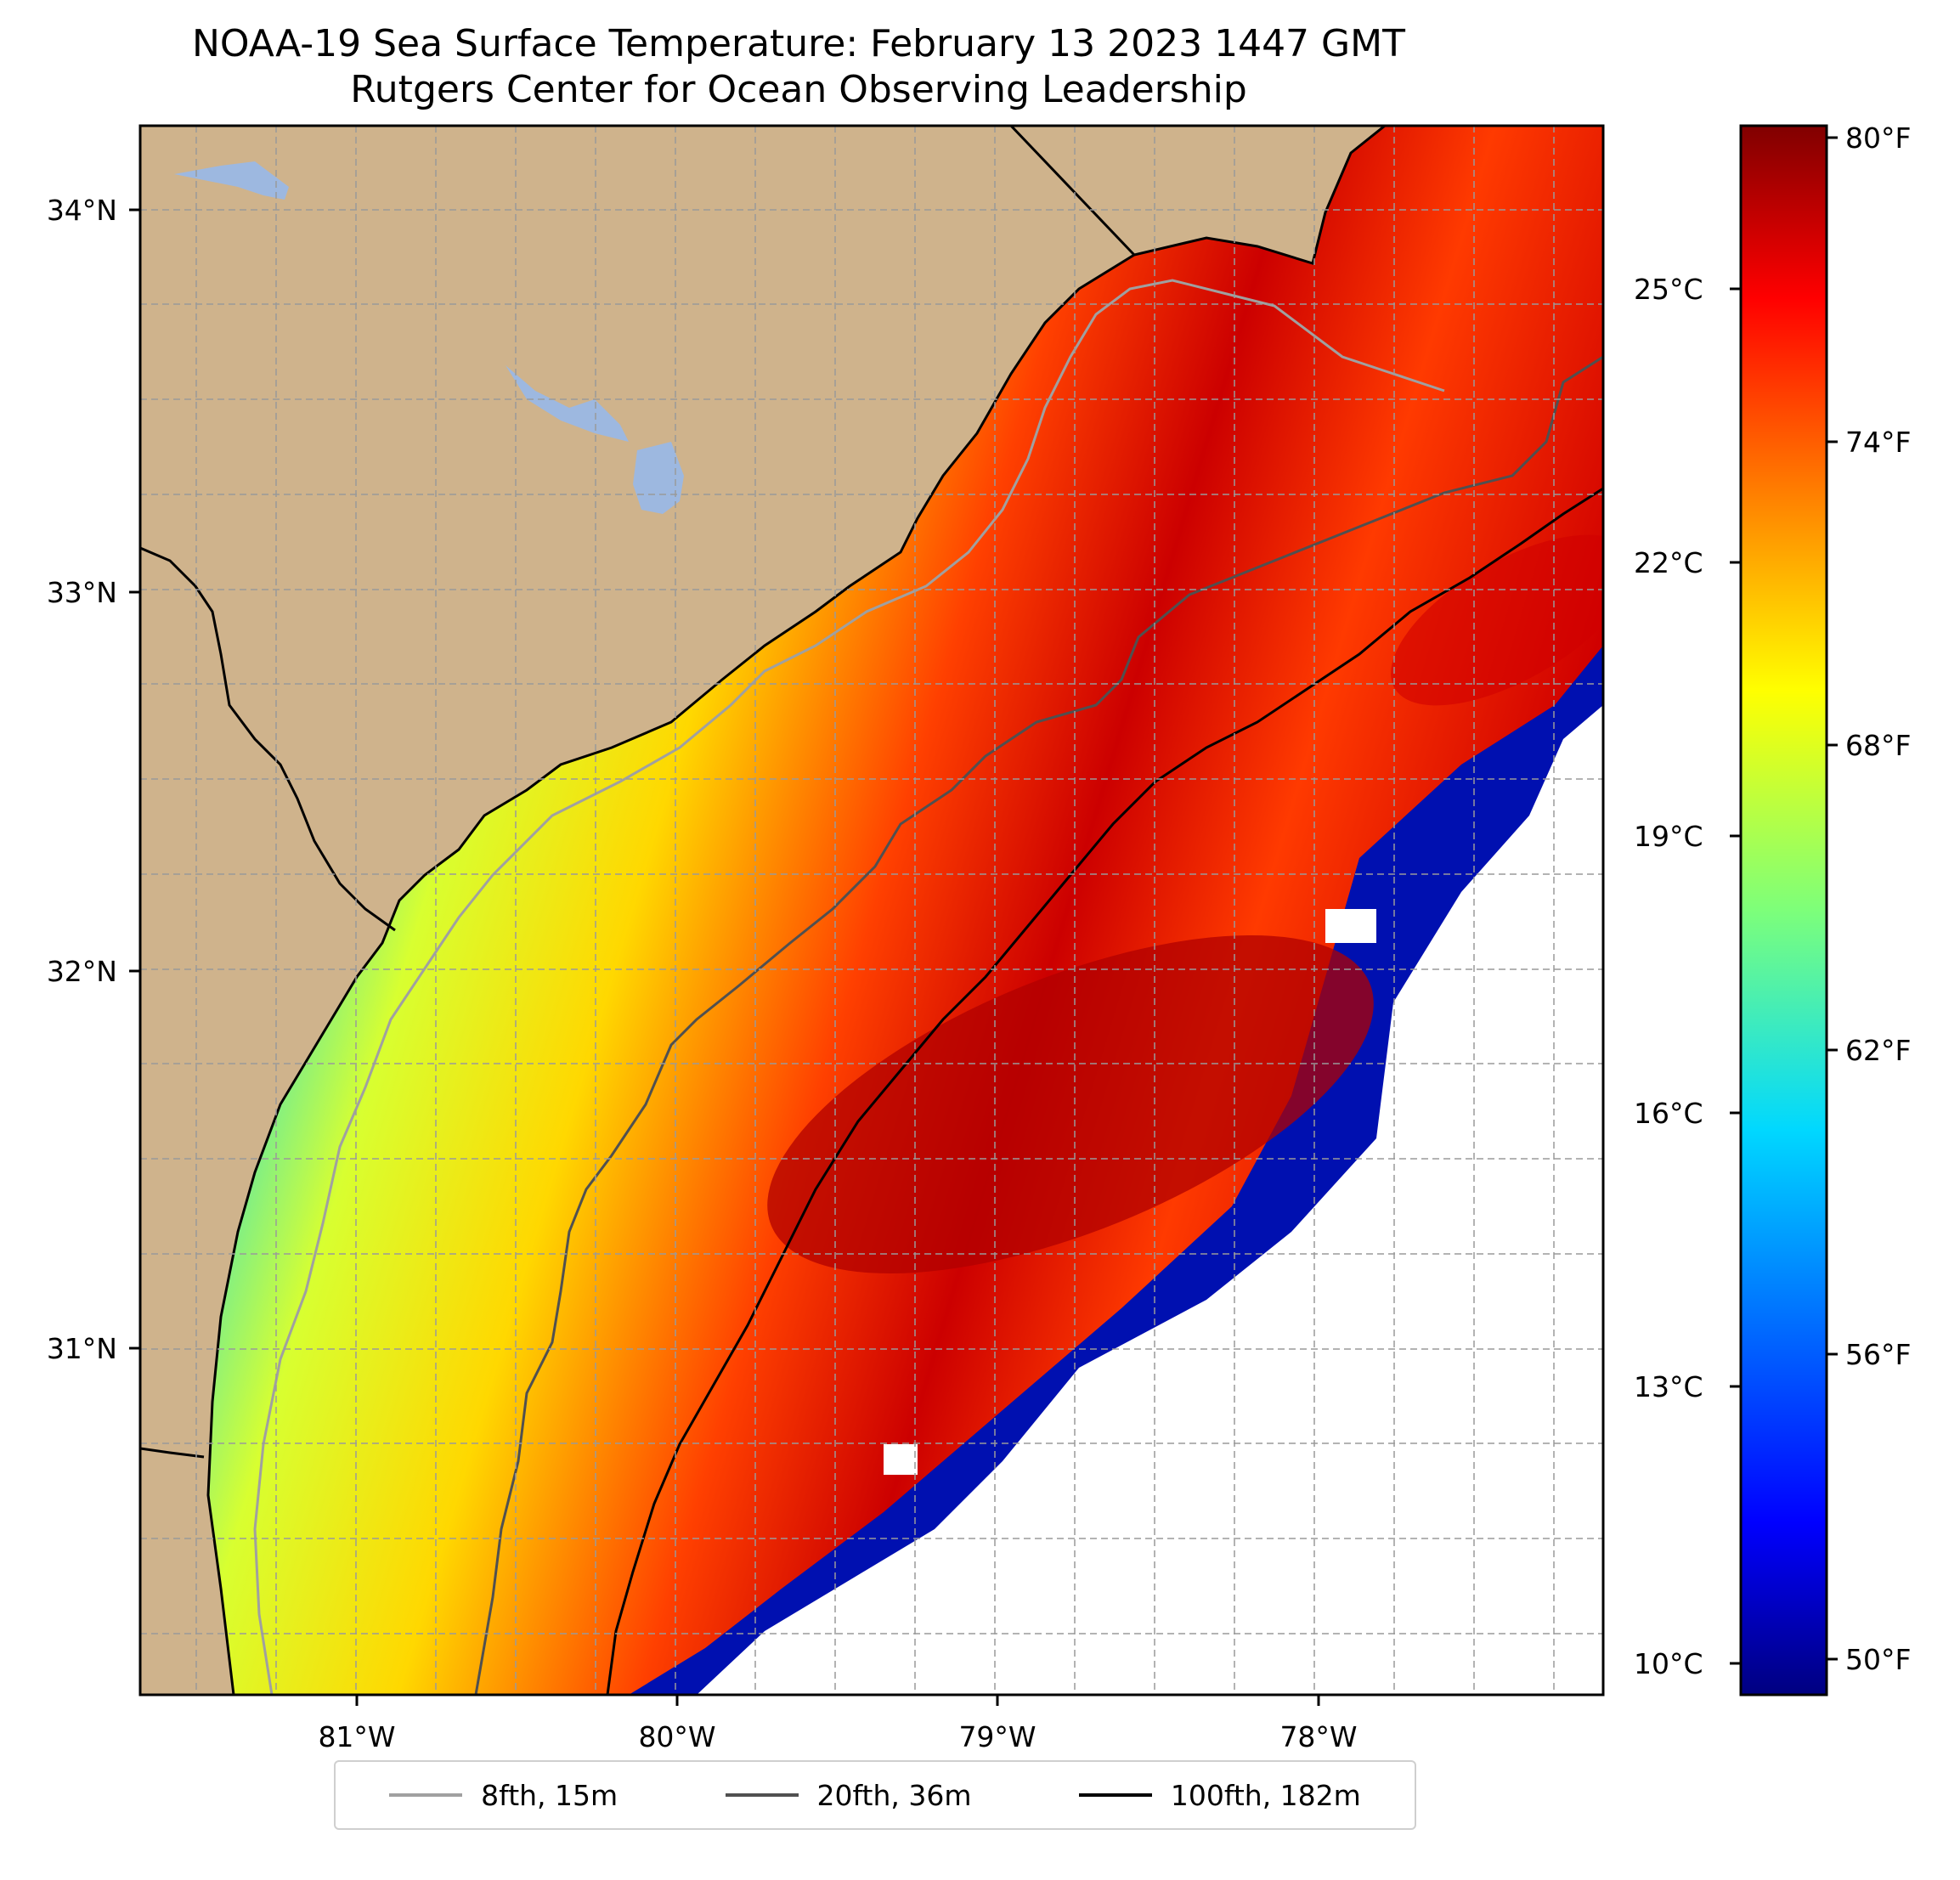  I want to click on legend-item-8fth: 8fth, 15m, so click(504, 1795).